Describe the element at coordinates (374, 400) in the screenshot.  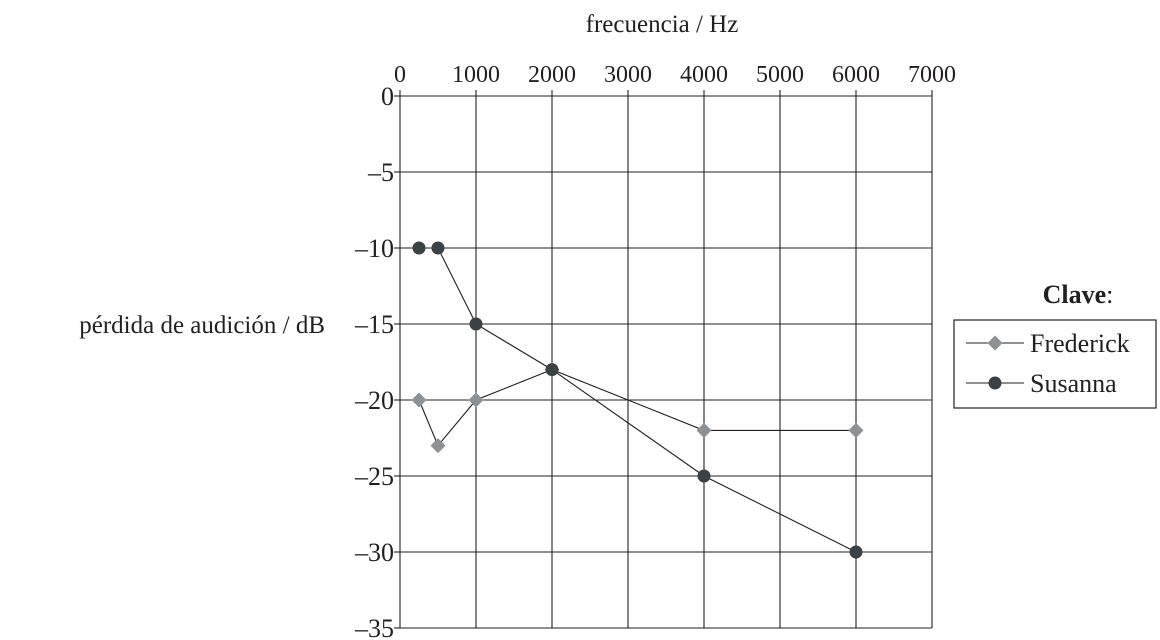
I see `y-tick-label: –20` at that location.